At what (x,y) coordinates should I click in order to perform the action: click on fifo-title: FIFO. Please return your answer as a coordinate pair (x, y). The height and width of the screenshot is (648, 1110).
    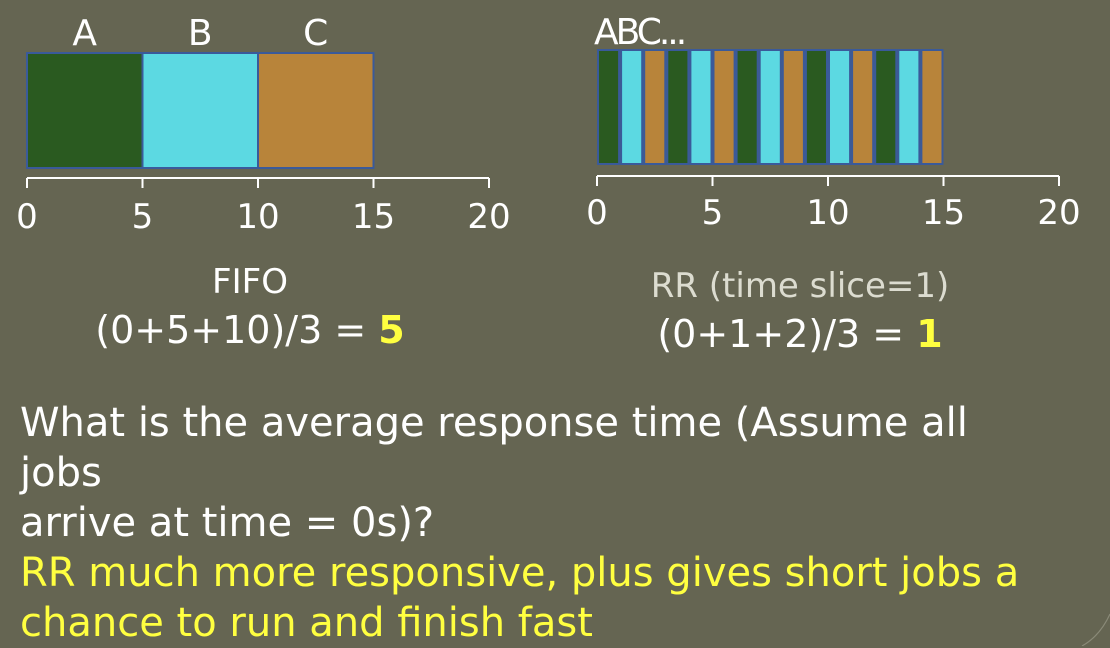
    Looking at the image, I should click on (250, 282).